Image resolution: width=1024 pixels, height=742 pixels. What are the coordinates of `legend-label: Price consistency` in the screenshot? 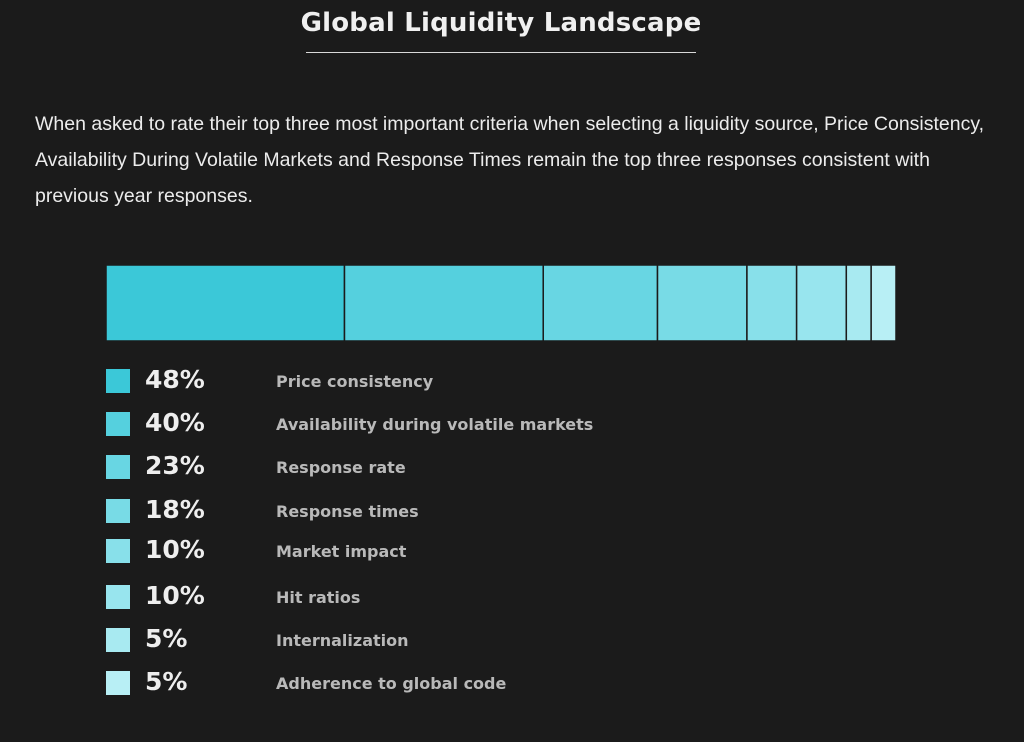 It's located at (355, 381).